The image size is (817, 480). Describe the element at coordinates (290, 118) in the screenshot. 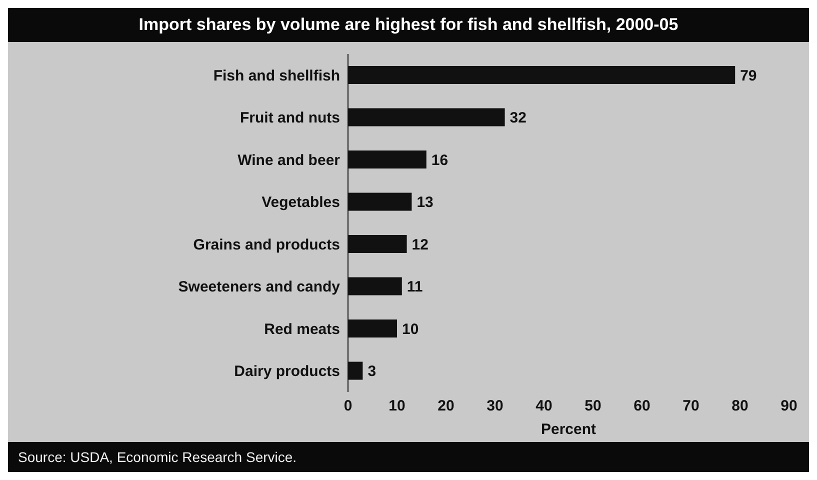

I see `y-tick-label: Fruit and nuts` at that location.